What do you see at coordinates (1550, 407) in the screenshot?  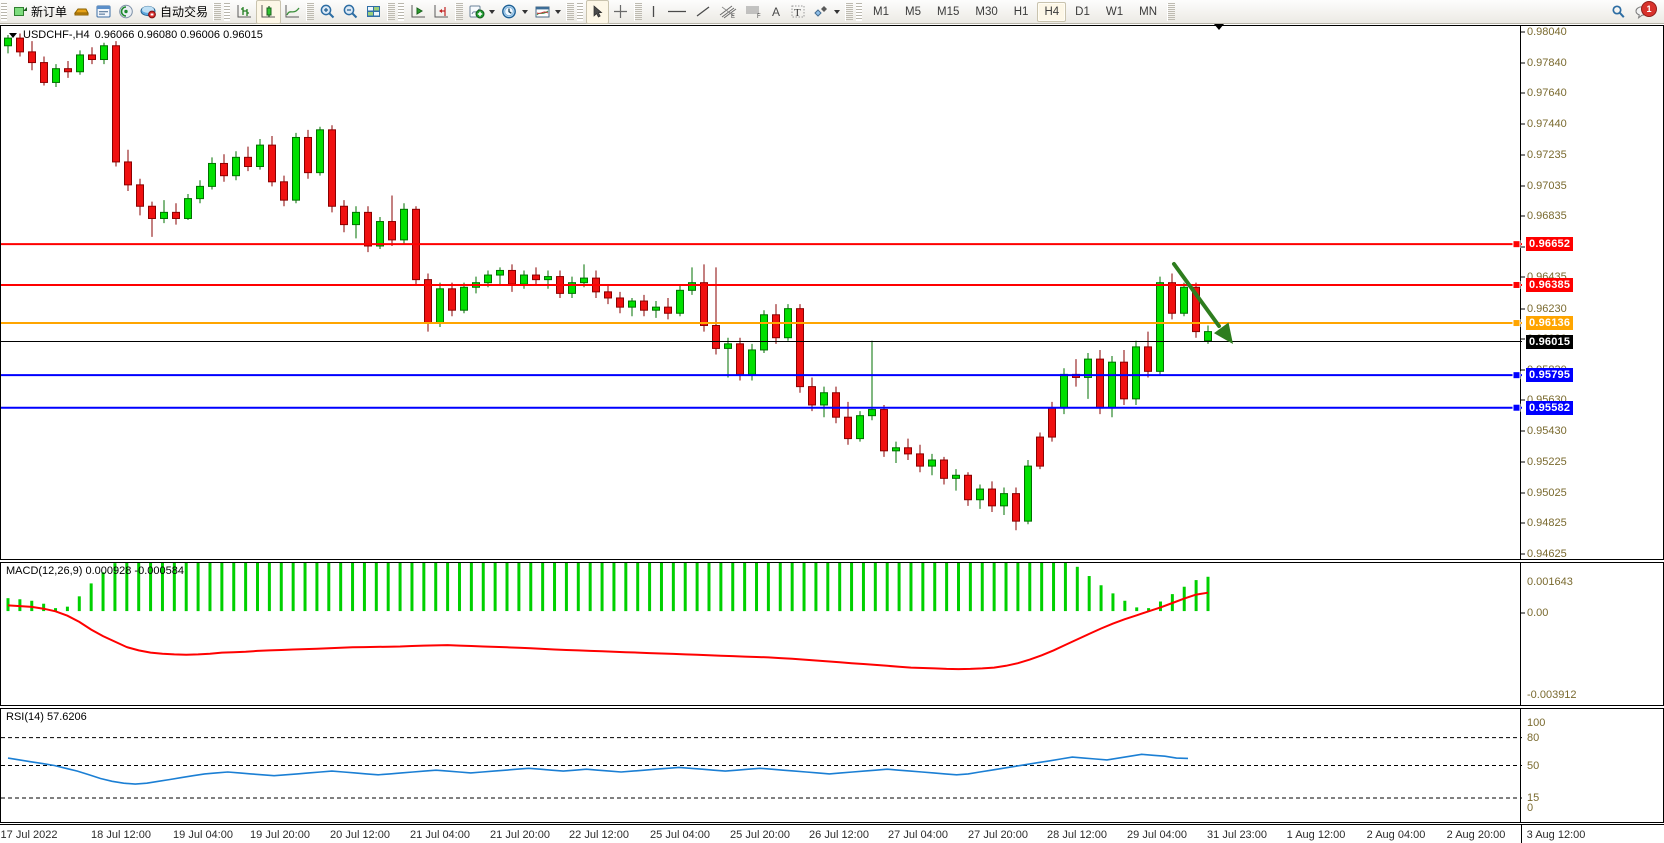 I see `price-level-tag: 0.95582` at bounding box center [1550, 407].